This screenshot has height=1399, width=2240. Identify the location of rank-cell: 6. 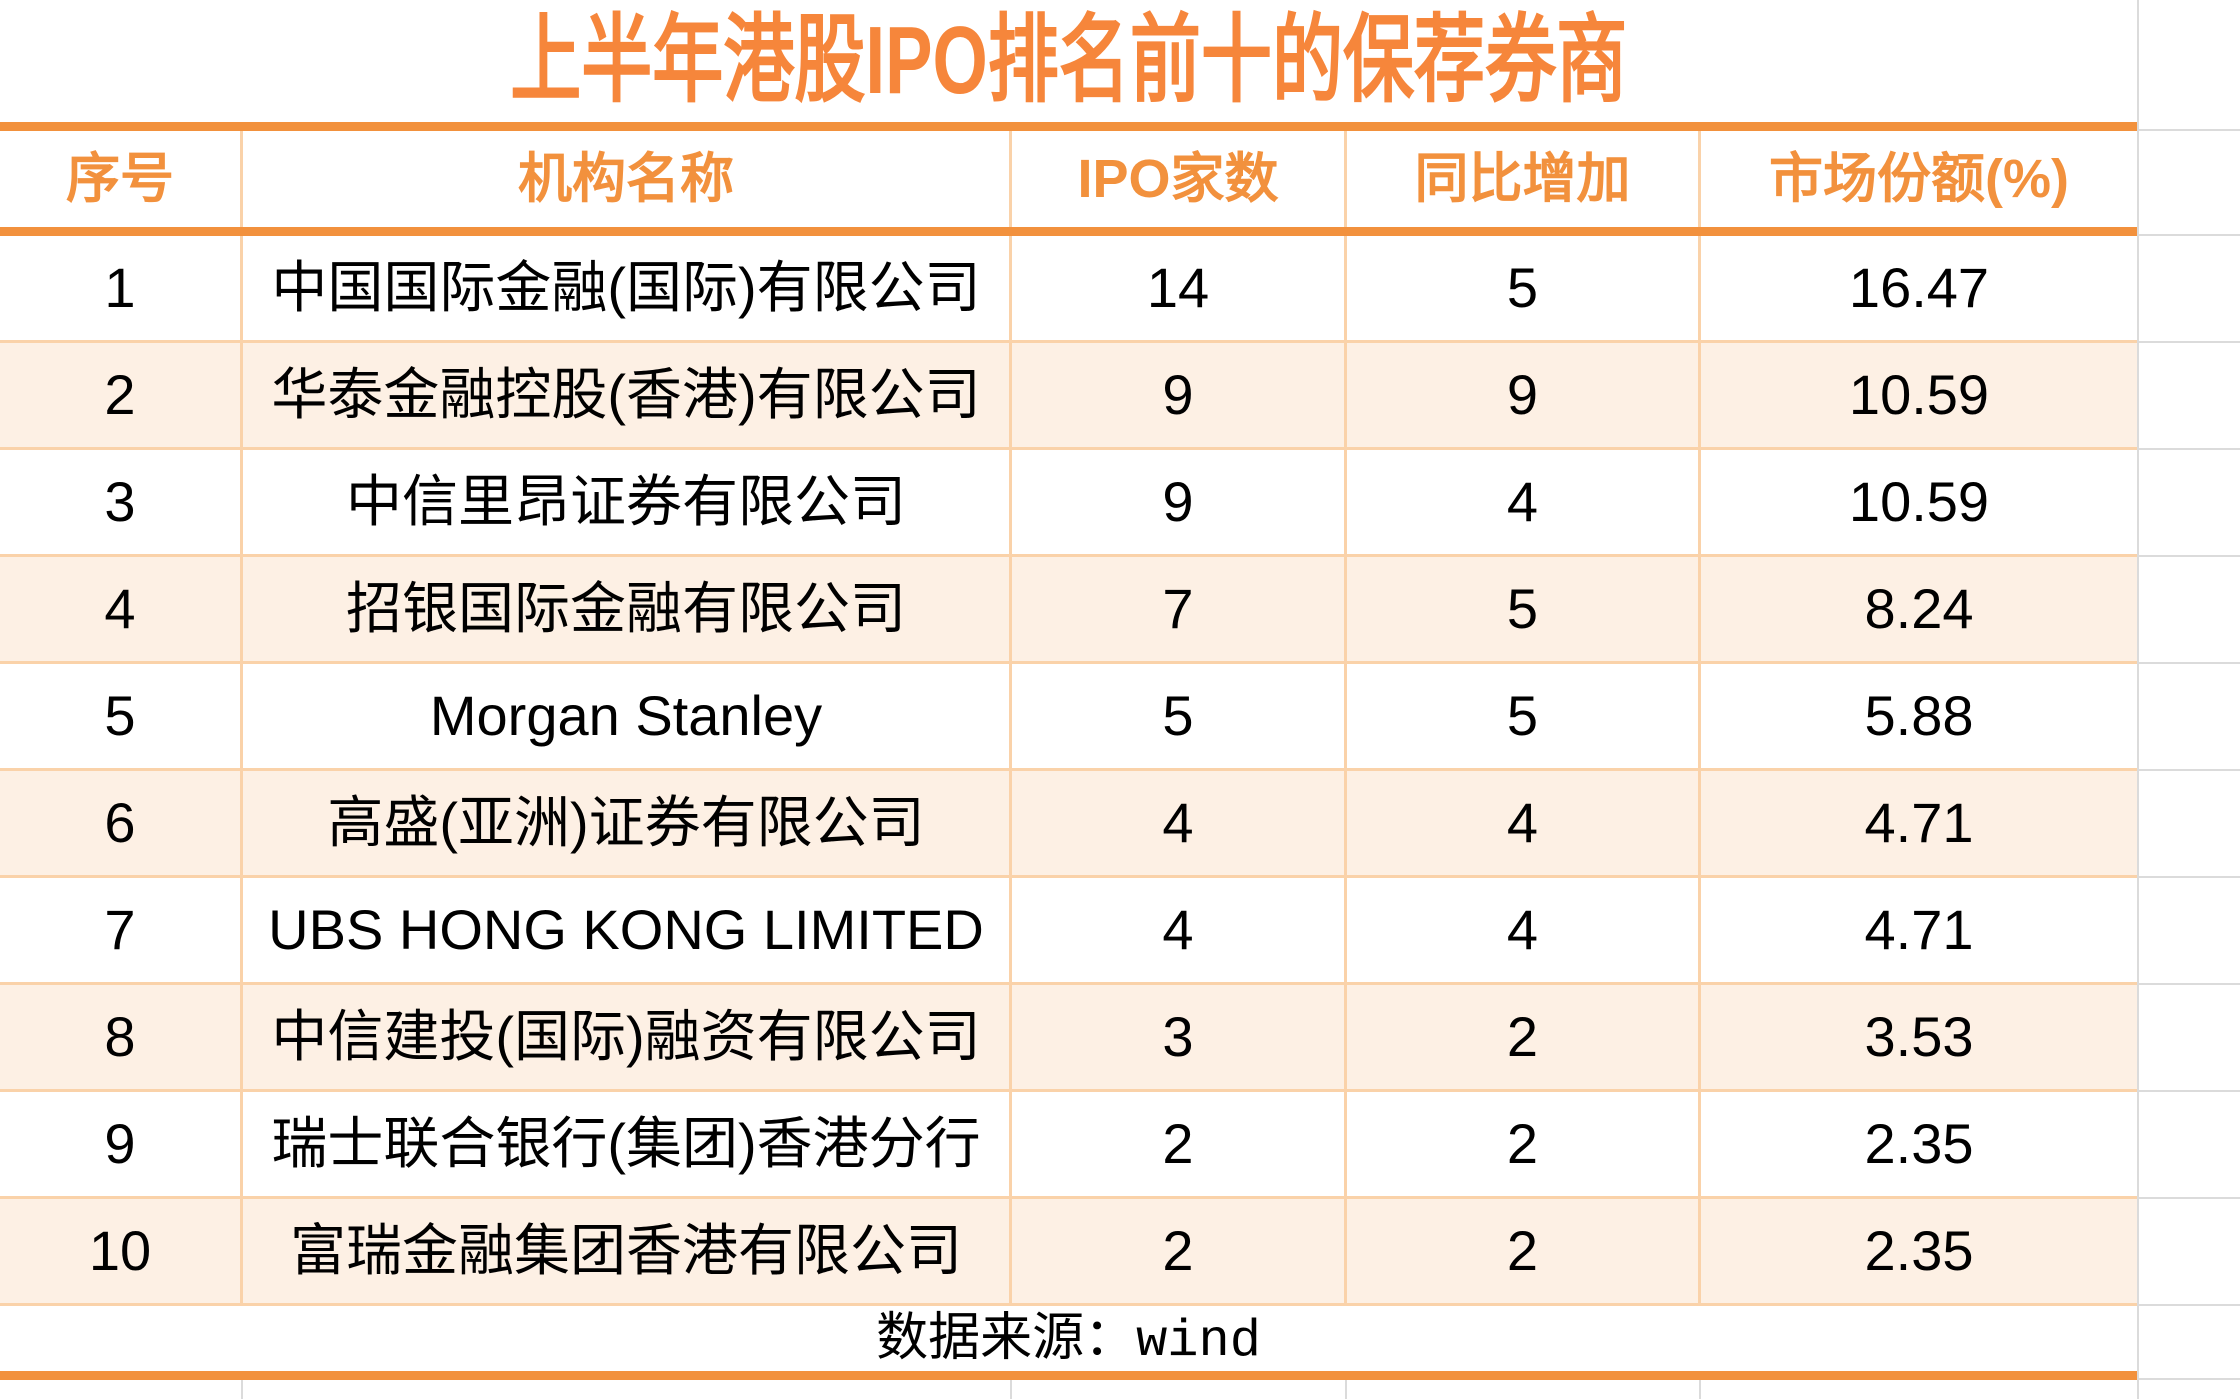
(121, 823).